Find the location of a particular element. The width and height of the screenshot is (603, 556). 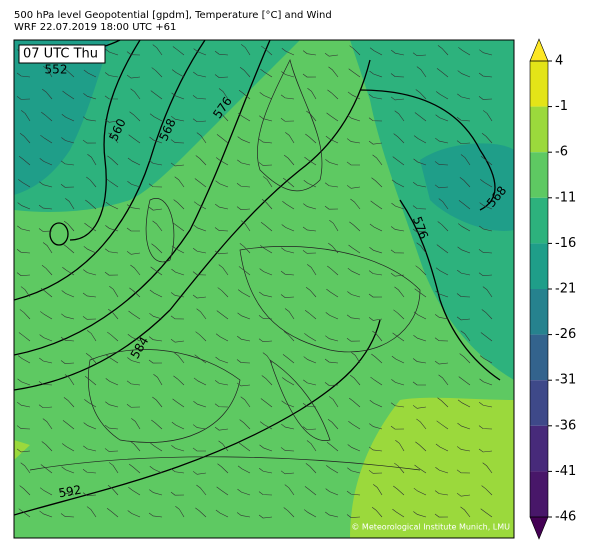

colorbar-under is located at coordinates (539, 528).